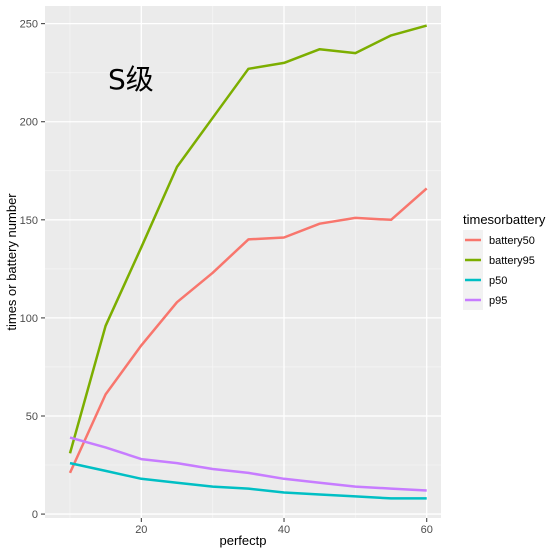  What do you see at coordinates (32, 417) in the screenshot?
I see `y-tick-label: 50` at bounding box center [32, 417].